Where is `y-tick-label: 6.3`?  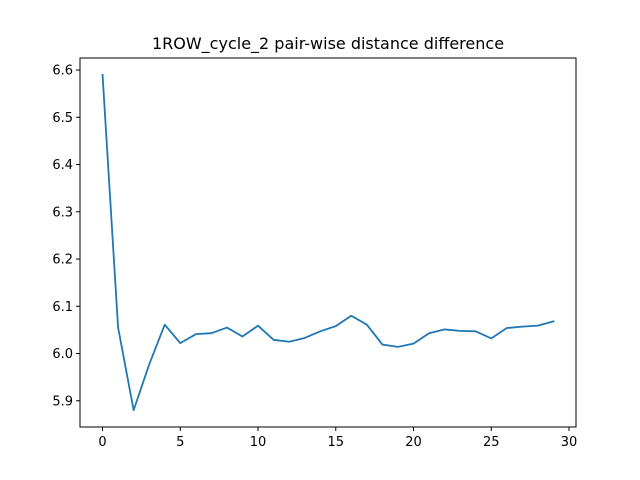
y-tick-label: 6.3 is located at coordinates (62, 212).